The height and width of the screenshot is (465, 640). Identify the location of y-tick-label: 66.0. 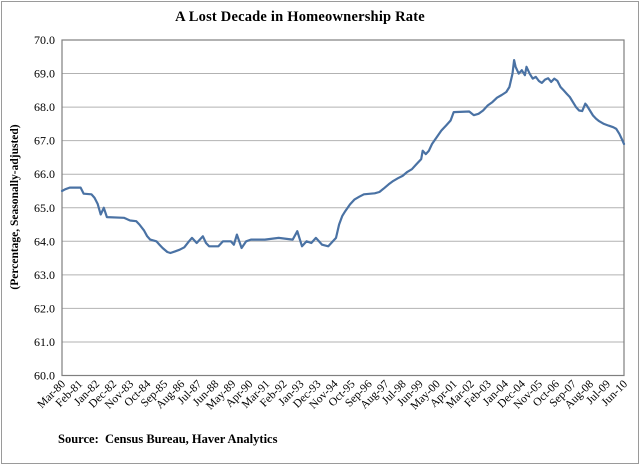
(44, 174).